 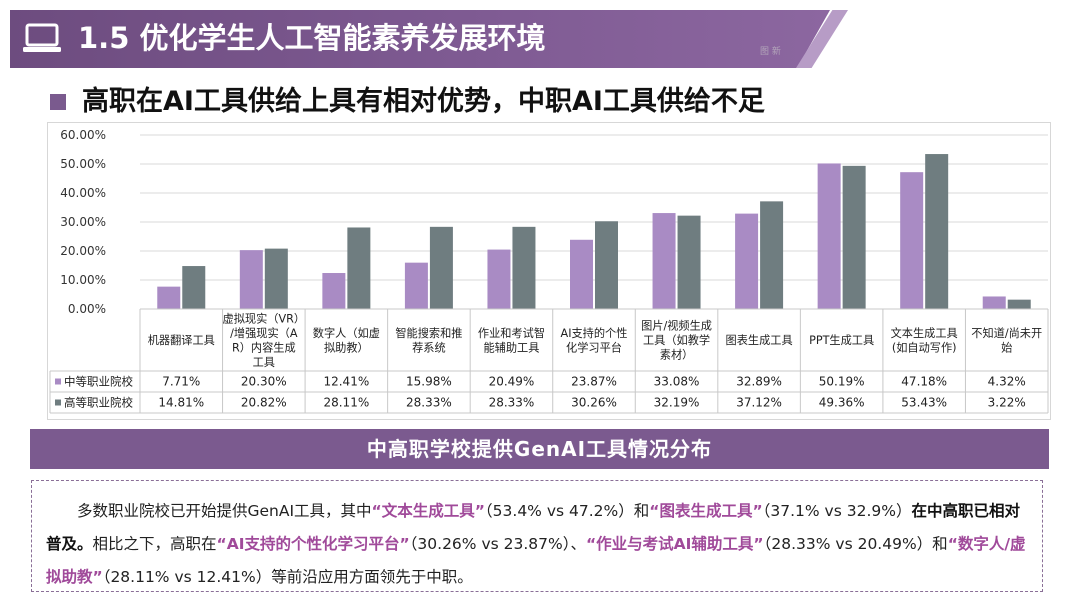 What do you see at coordinates (154, 544) in the screenshot?
I see `summary-text: 相比之下，高职在` at bounding box center [154, 544].